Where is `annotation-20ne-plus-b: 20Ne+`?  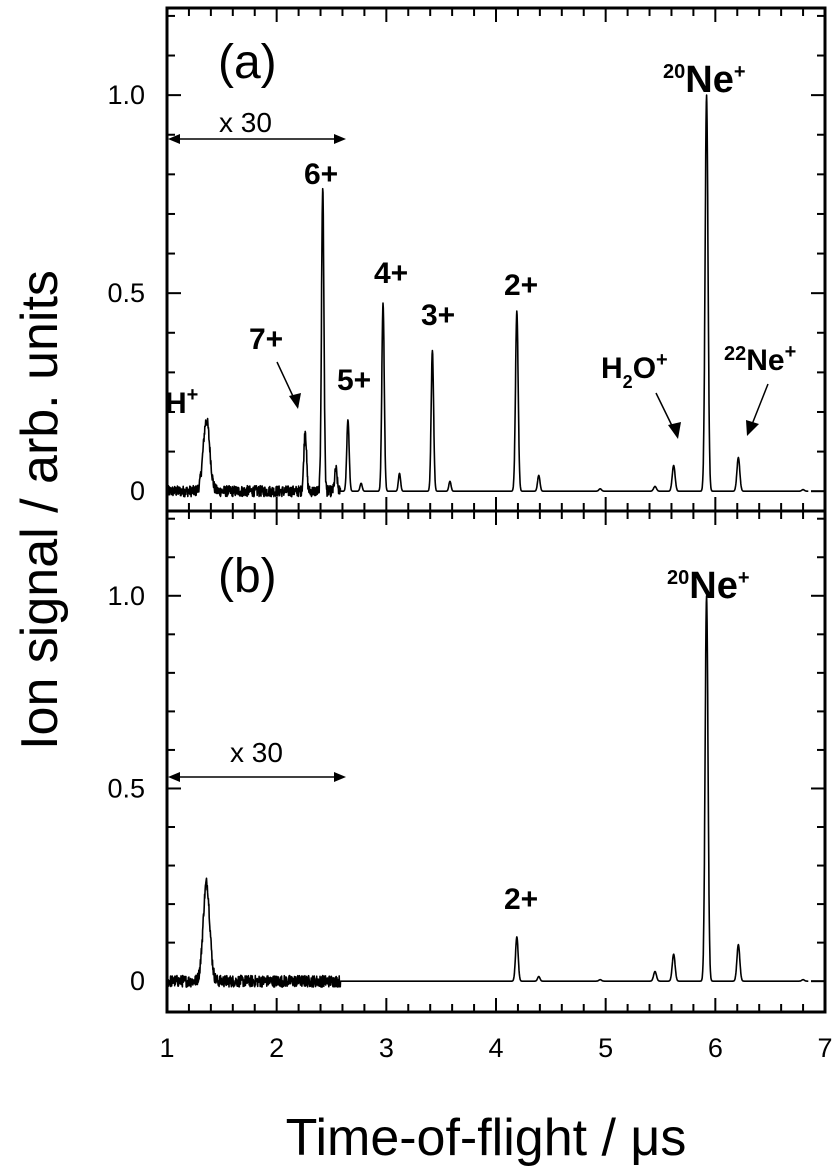
annotation-20ne-plus-b: 20Ne+ is located at coordinates (708, 586).